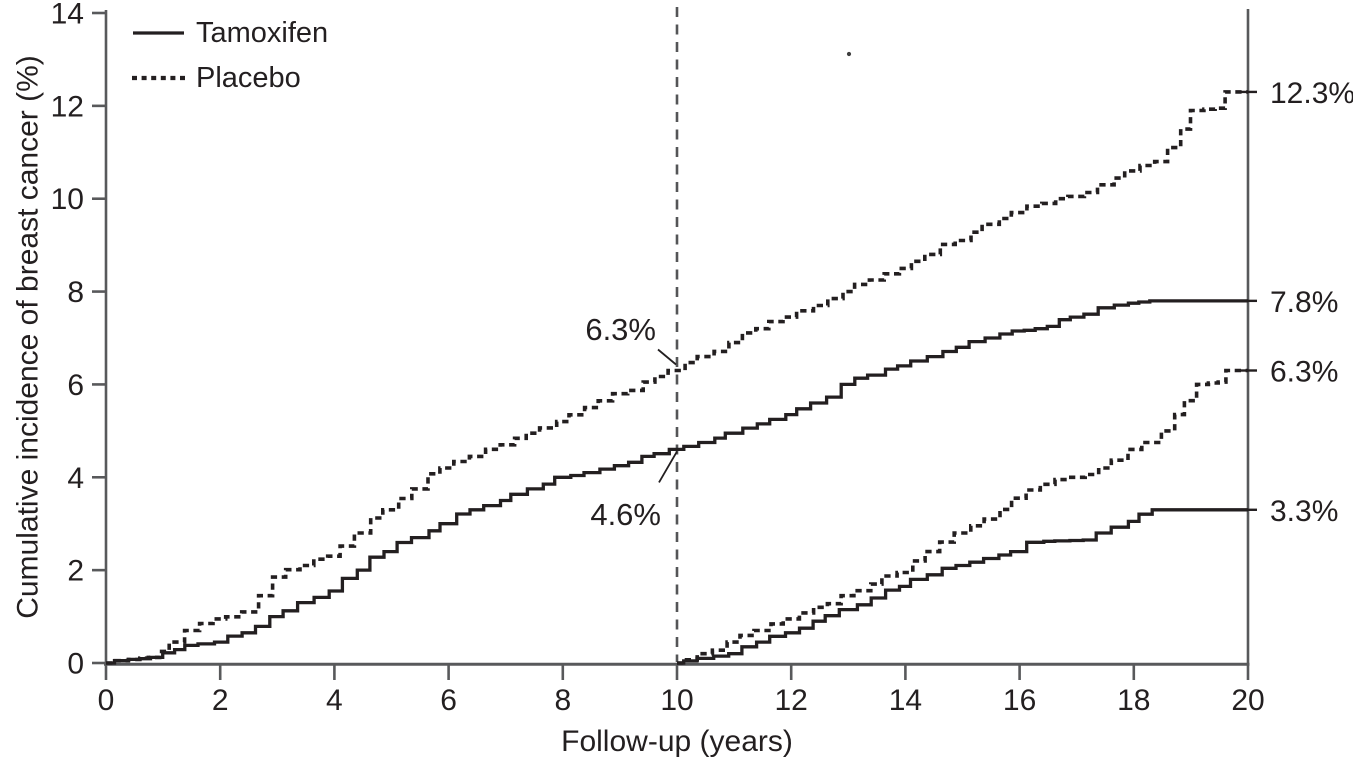 The image size is (1353, 763). What do you see at coordinates (1311, 93) in the screenshot?
I see `end-label: 12.3%` at bounding box center [1311, 93].